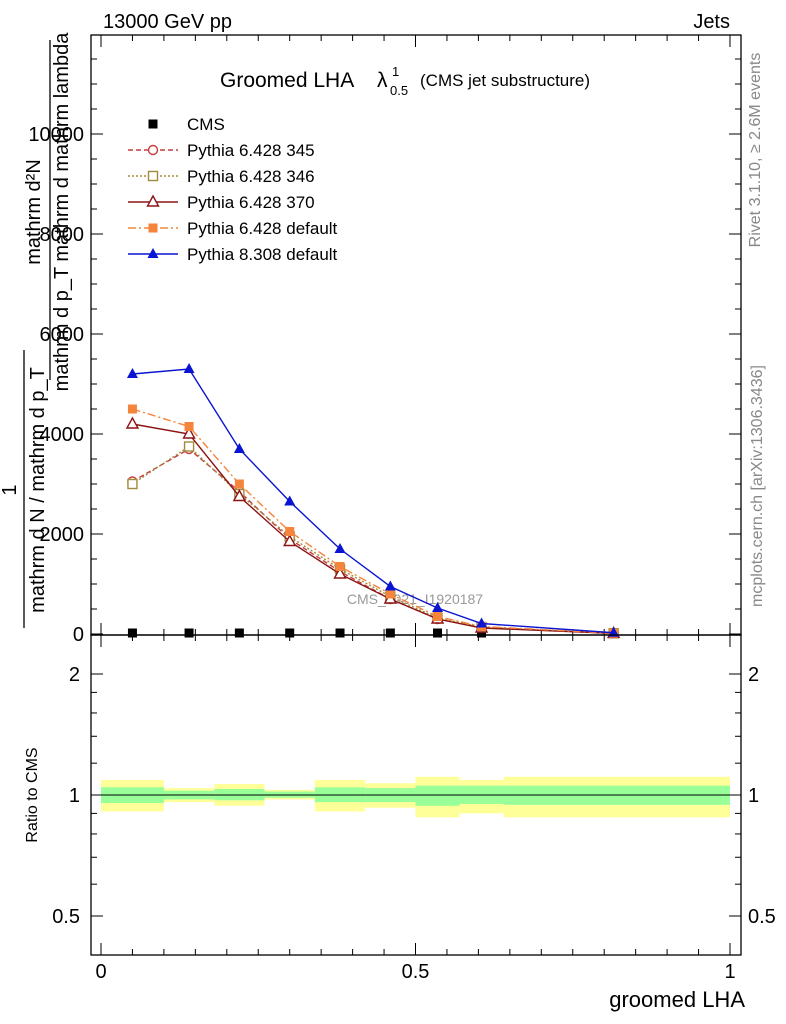 The image size is (786, 1024). Describe the element at coordinates (287, 80) in the screenshot. I see `title-main: Groomed LHA` at that location.